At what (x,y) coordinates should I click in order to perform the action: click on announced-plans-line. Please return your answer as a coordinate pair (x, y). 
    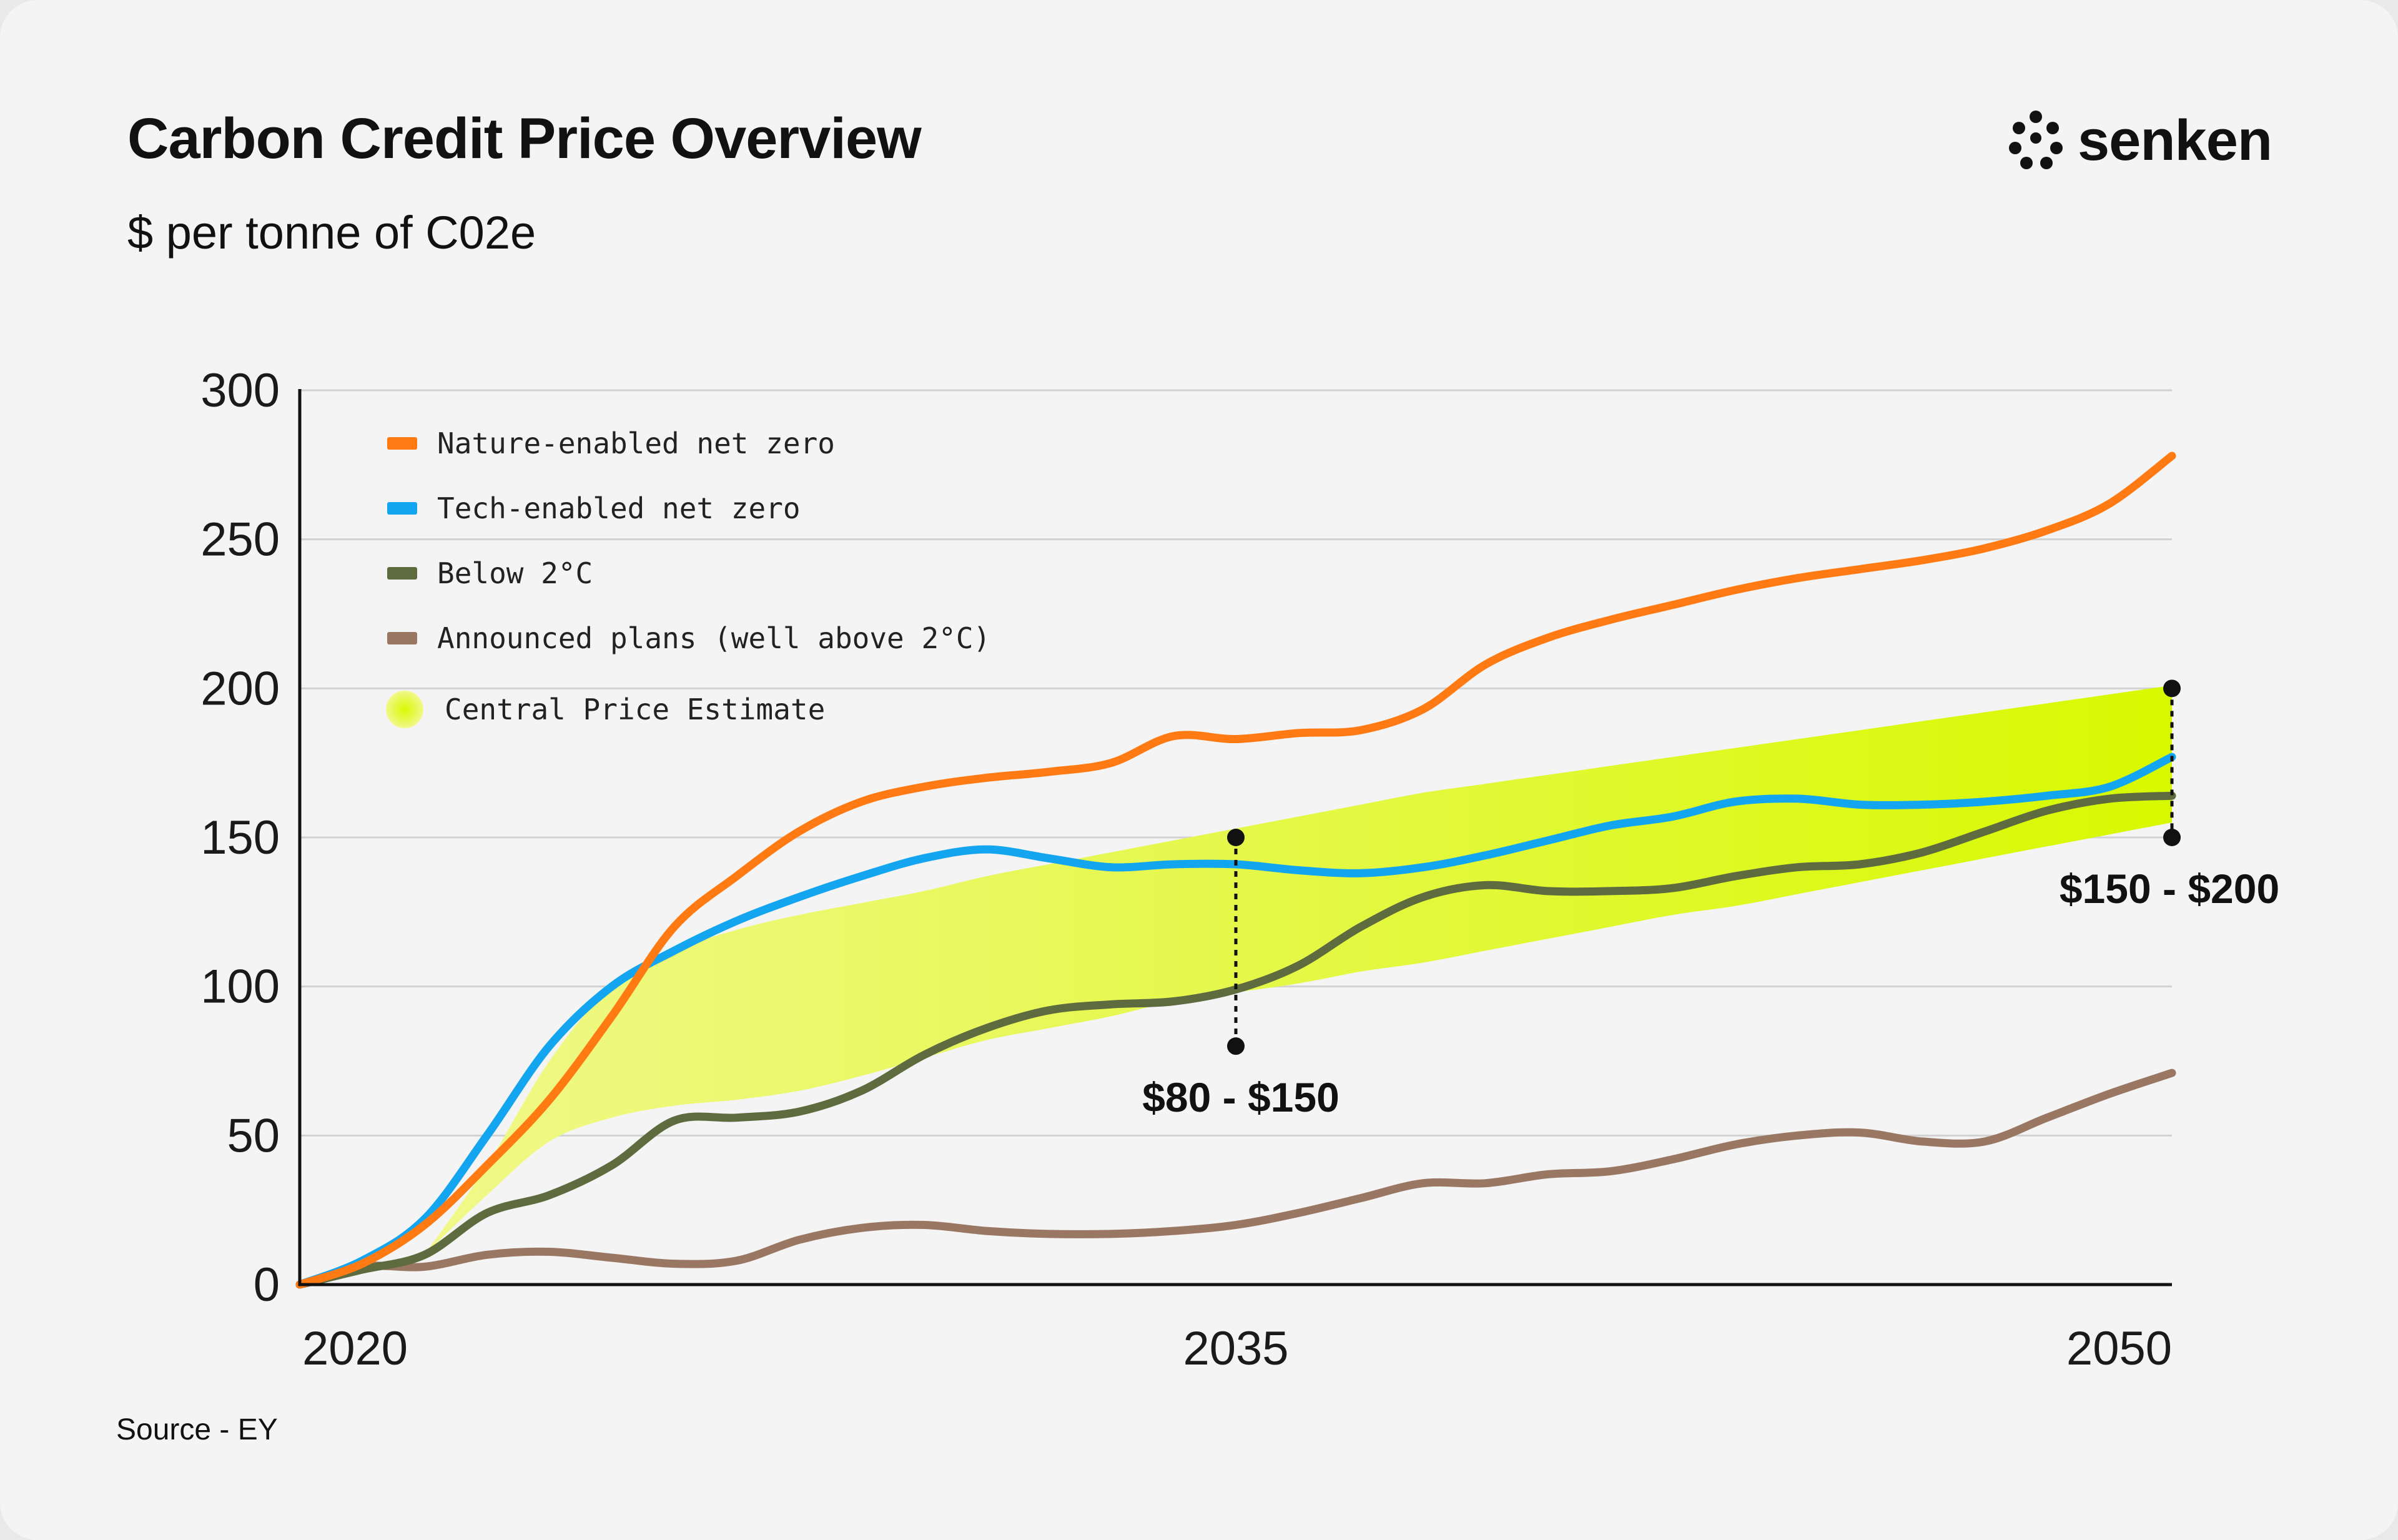
    Looking at the image, I should click on (1236, 1179).